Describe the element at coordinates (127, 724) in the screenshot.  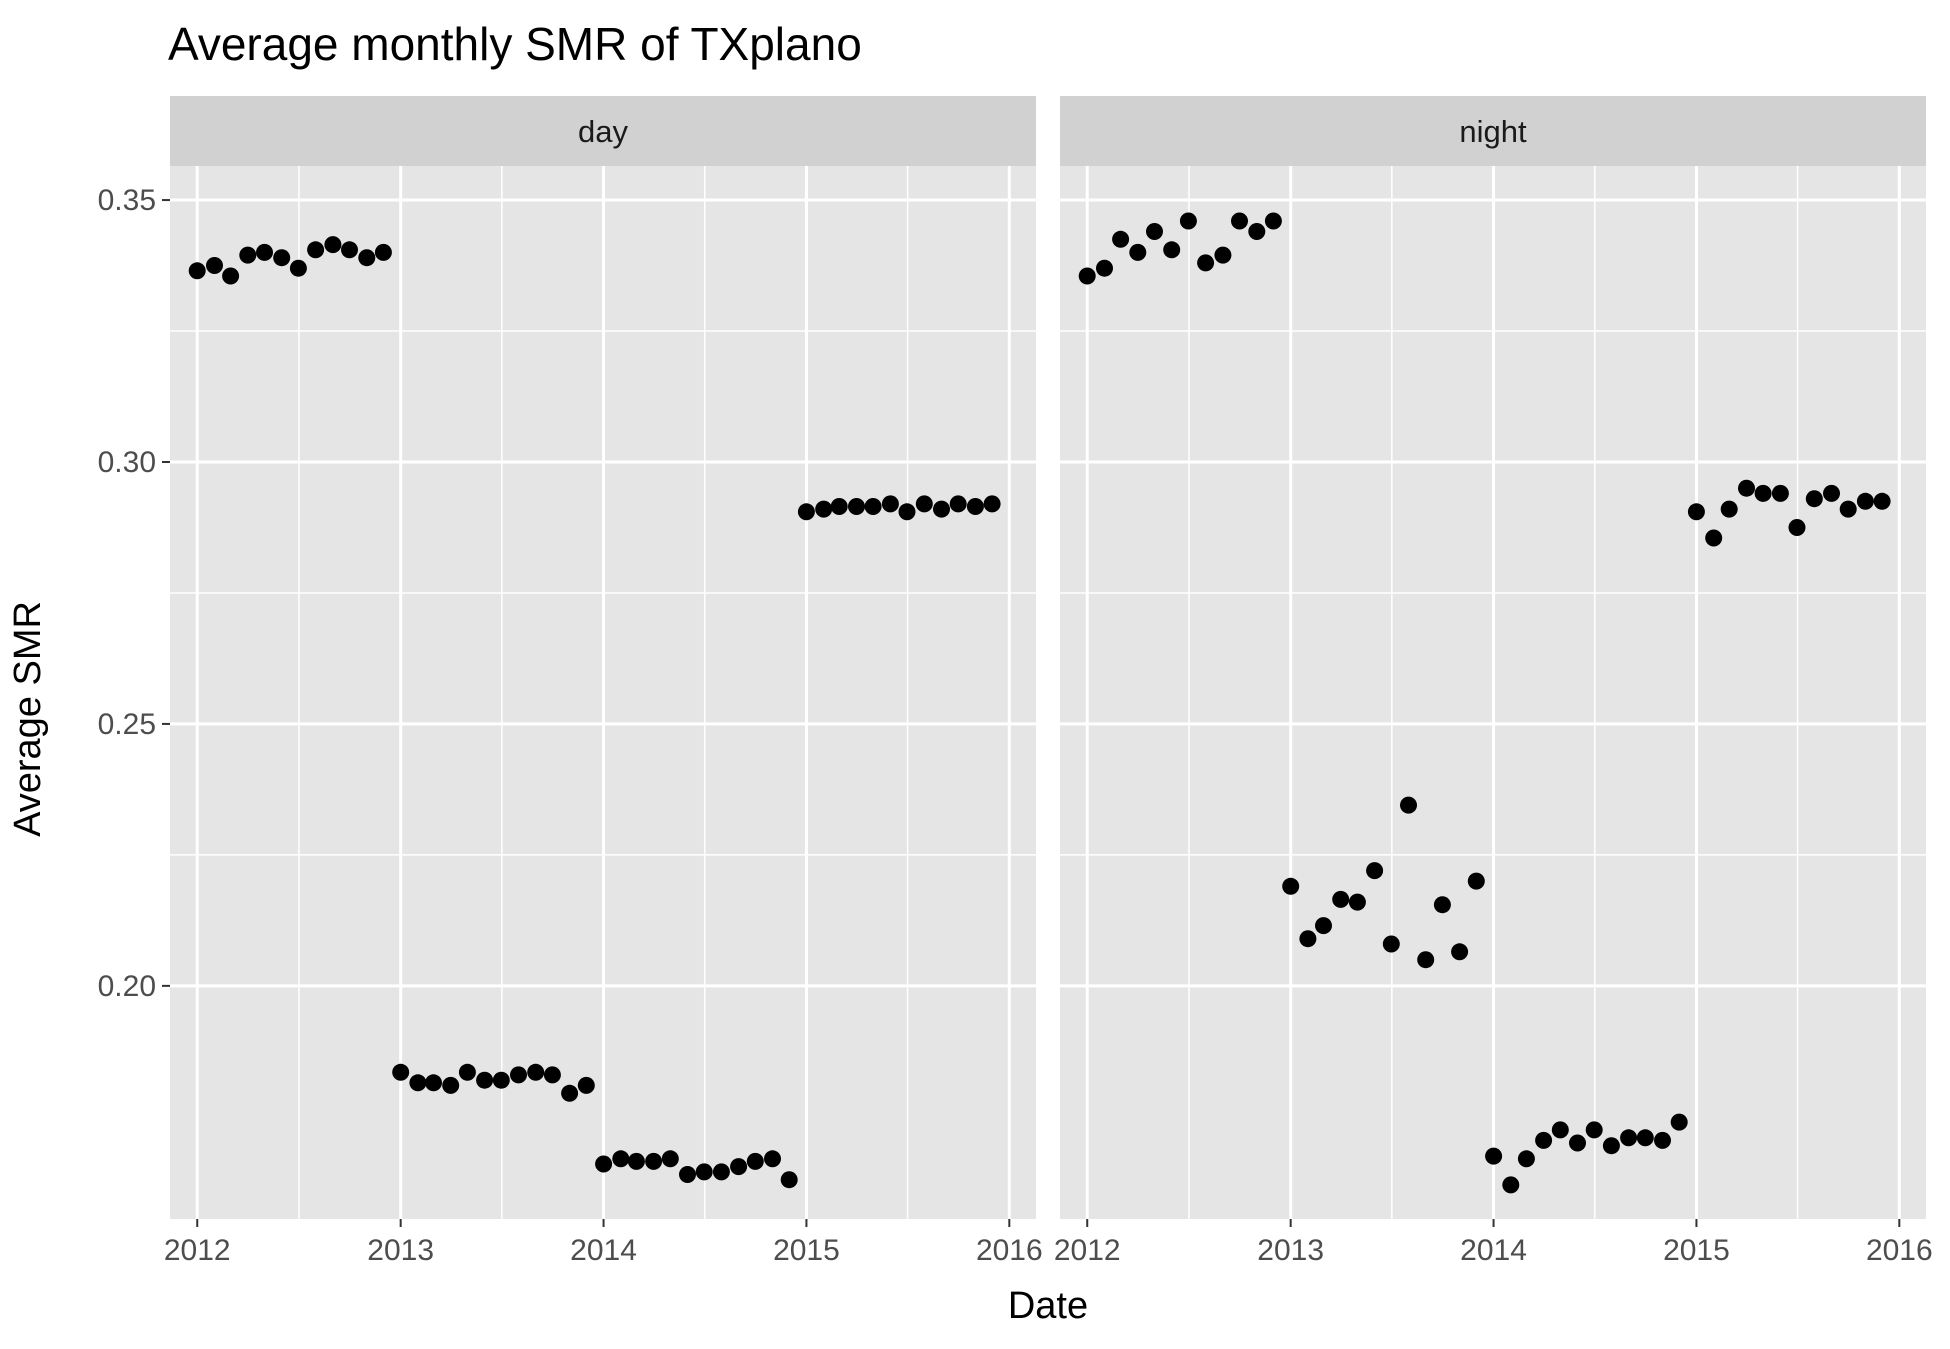
I see `y-tick-label: 0.25` at that location.